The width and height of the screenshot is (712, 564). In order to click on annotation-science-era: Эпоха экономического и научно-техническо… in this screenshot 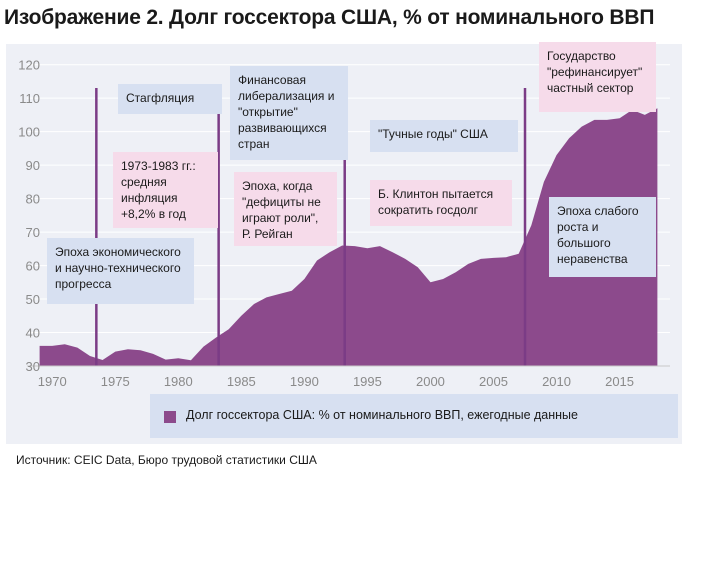, I will do `click(120, 271)`.